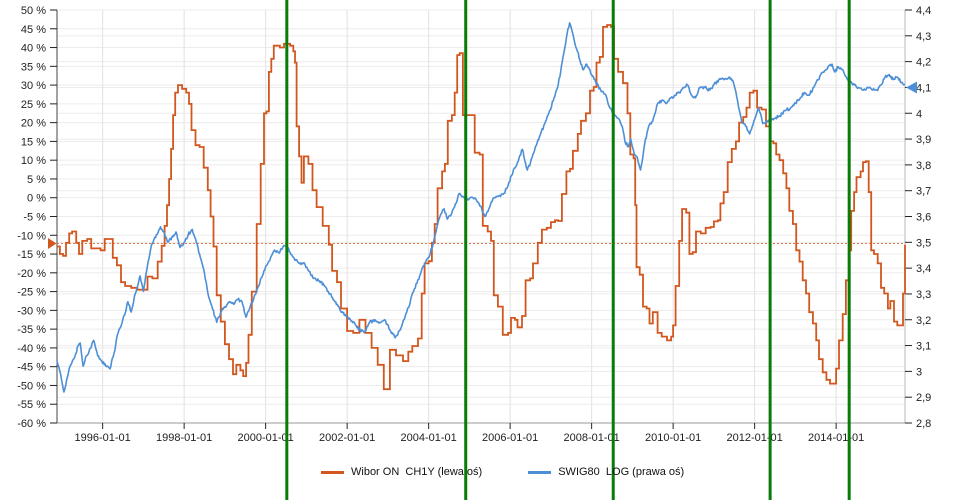  Describe the element at coordinates (102, 438) in the screenshot. I see `svg-text: 1996-01-01` at that location.